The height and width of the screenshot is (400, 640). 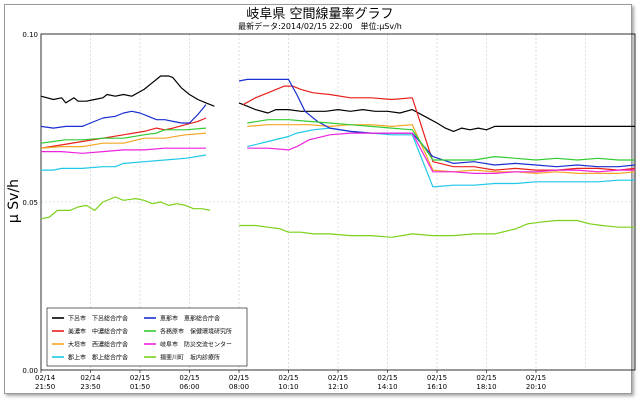 I want to click on legend-label: 郡上市 郡上総合庁舎, so click(x=98, y=358).